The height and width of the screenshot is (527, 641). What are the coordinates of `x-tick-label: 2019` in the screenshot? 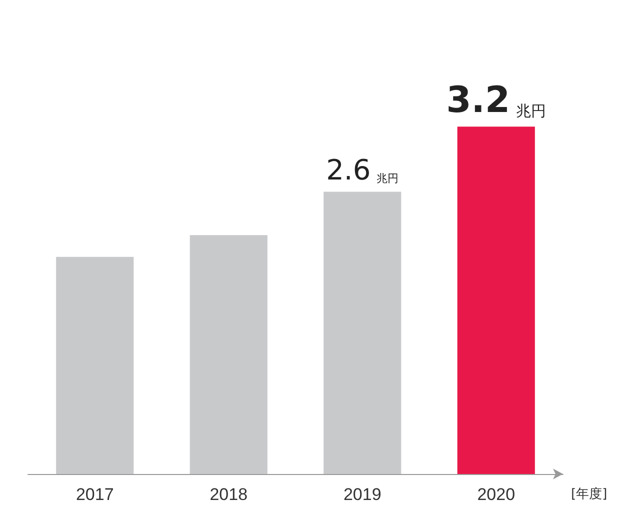 It's located at (362, 494).